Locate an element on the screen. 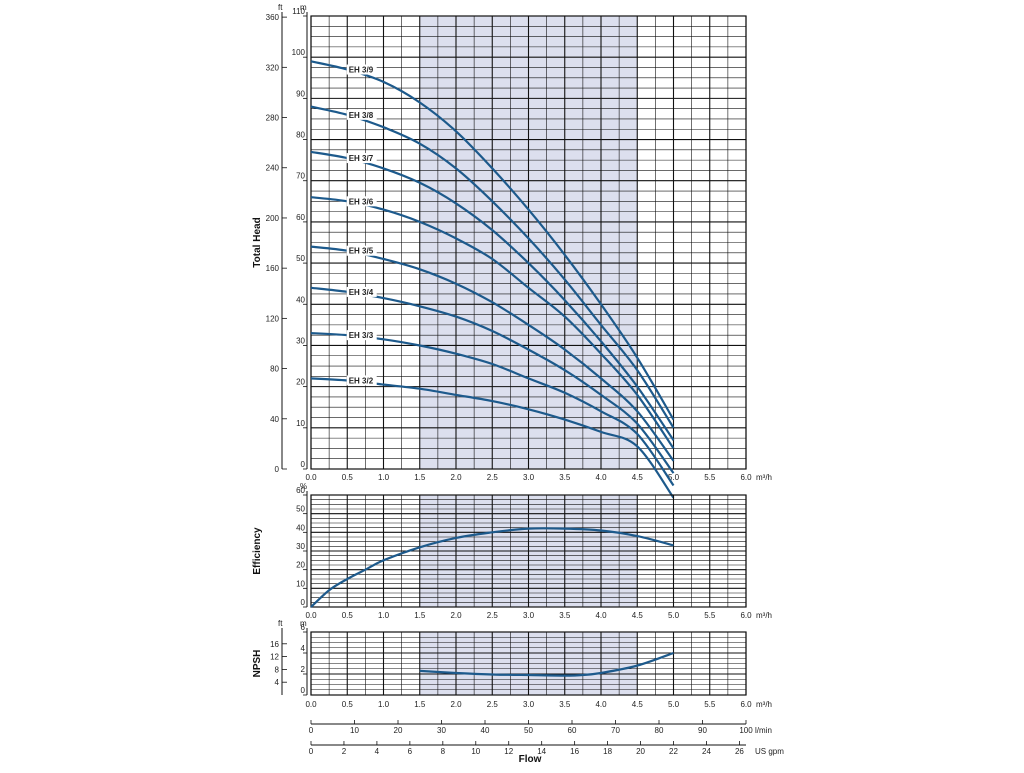 Image resolution: width=1024 pixels, height=773 pixels. npsh-ft-tick-label: 16 is located at coordinates (274, 644).